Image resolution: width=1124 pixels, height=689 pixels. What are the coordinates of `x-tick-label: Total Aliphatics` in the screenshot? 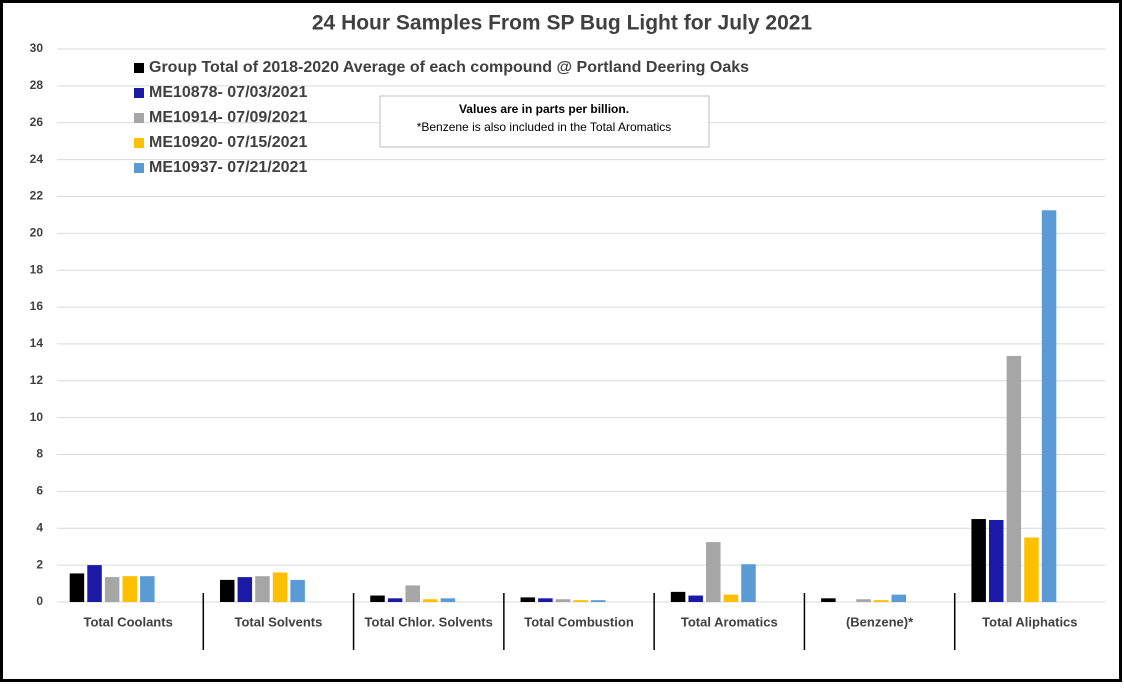 It's located at (1029, 621).